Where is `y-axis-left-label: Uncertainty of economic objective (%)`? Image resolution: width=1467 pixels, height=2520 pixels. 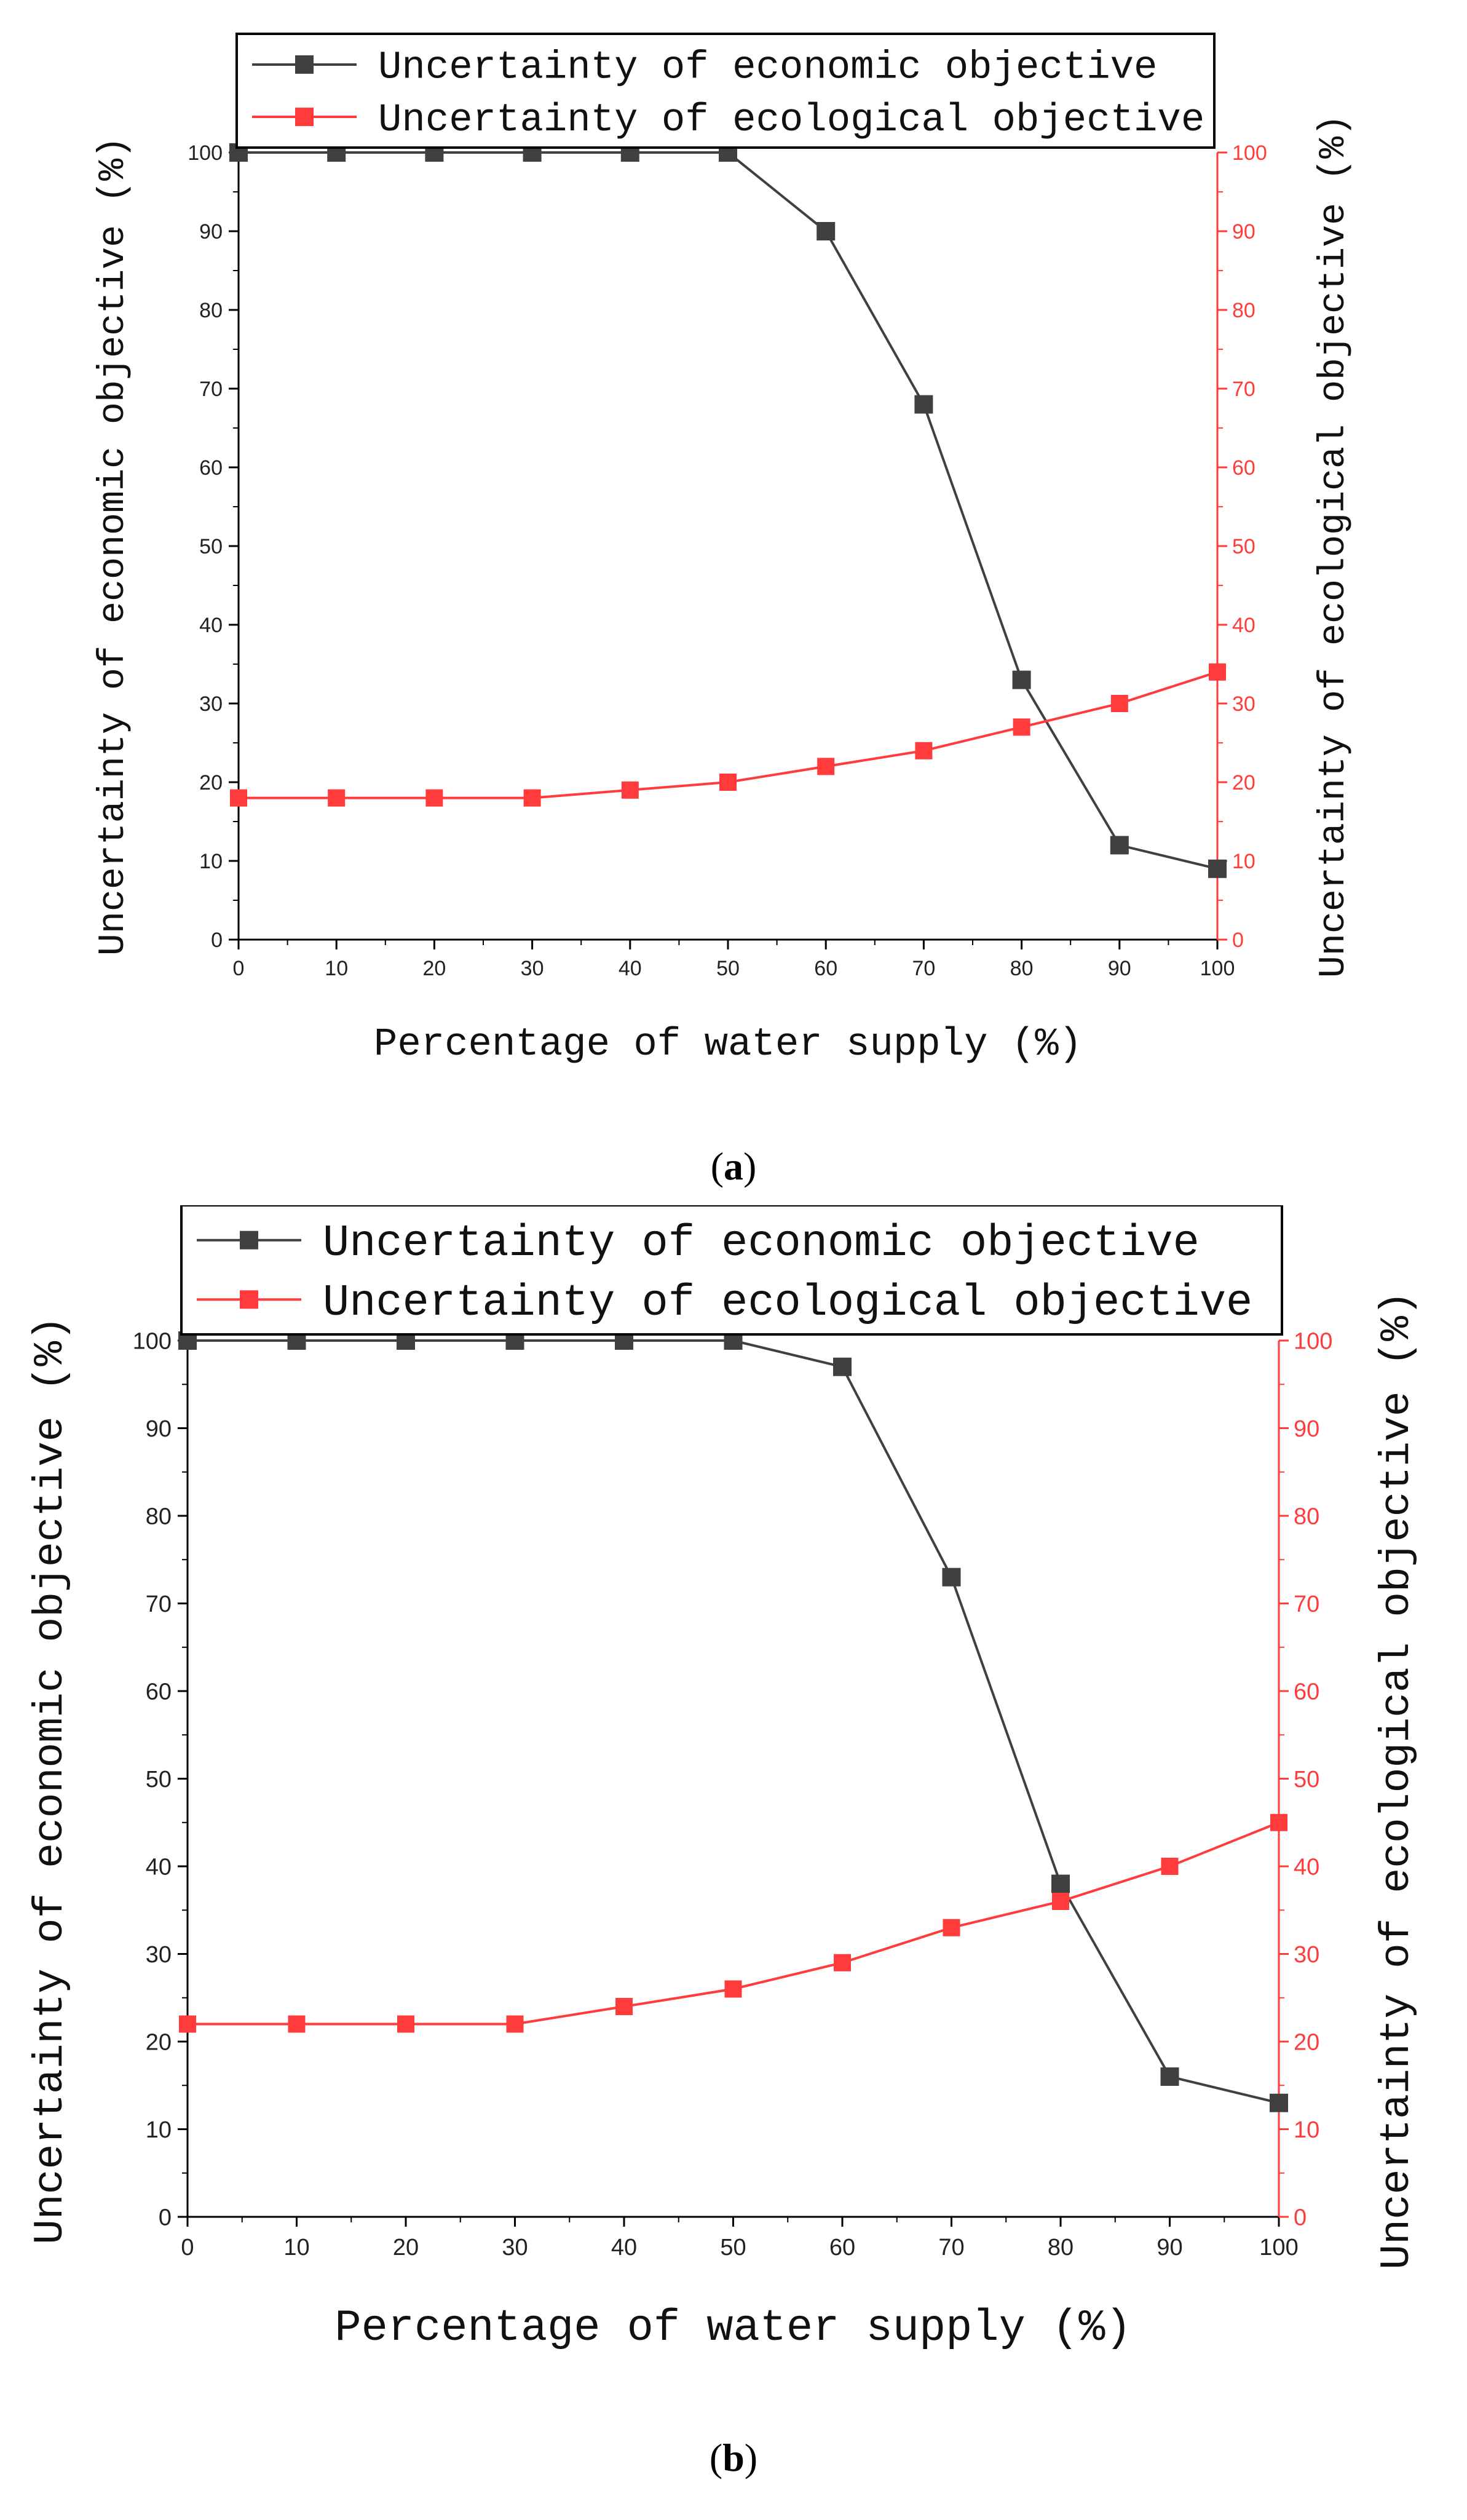
y-axis-left-label: Uncertainty of economic objective (%) is located at coordinates (114, 546).